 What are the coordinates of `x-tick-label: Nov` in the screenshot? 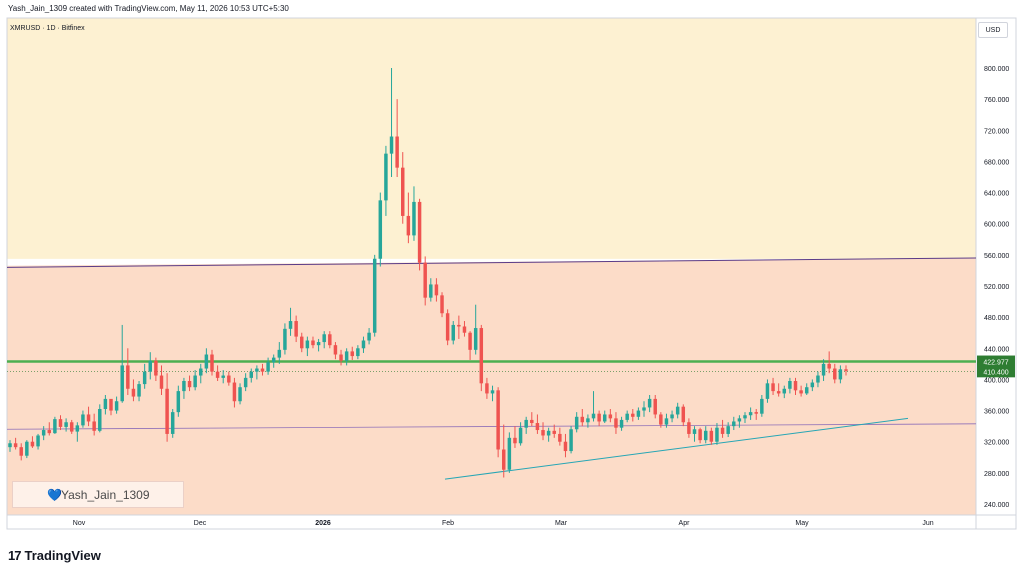 It's located at (79, 523).